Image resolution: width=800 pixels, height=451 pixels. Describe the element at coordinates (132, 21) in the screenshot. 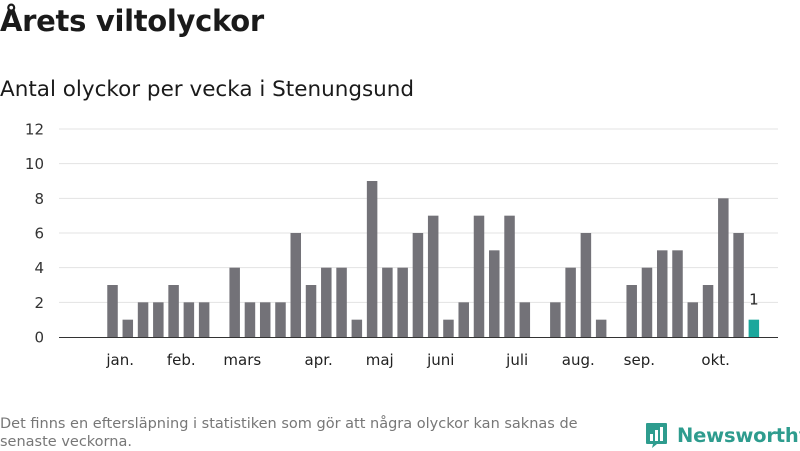

I see `chart-title: Årets viltolyckor` at that location.